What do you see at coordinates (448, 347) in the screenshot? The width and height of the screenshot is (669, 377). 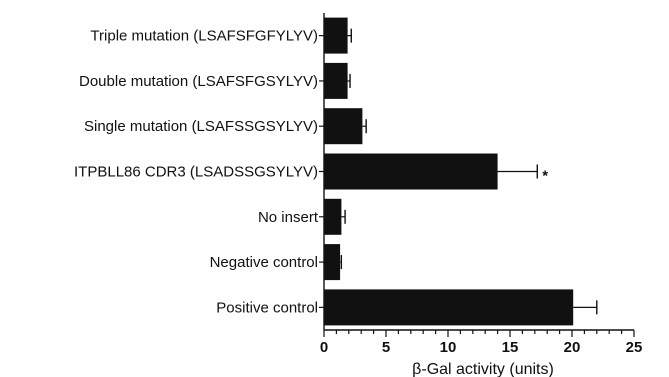 I see `x-tick-label: 10` at bounding box center [448, 347].